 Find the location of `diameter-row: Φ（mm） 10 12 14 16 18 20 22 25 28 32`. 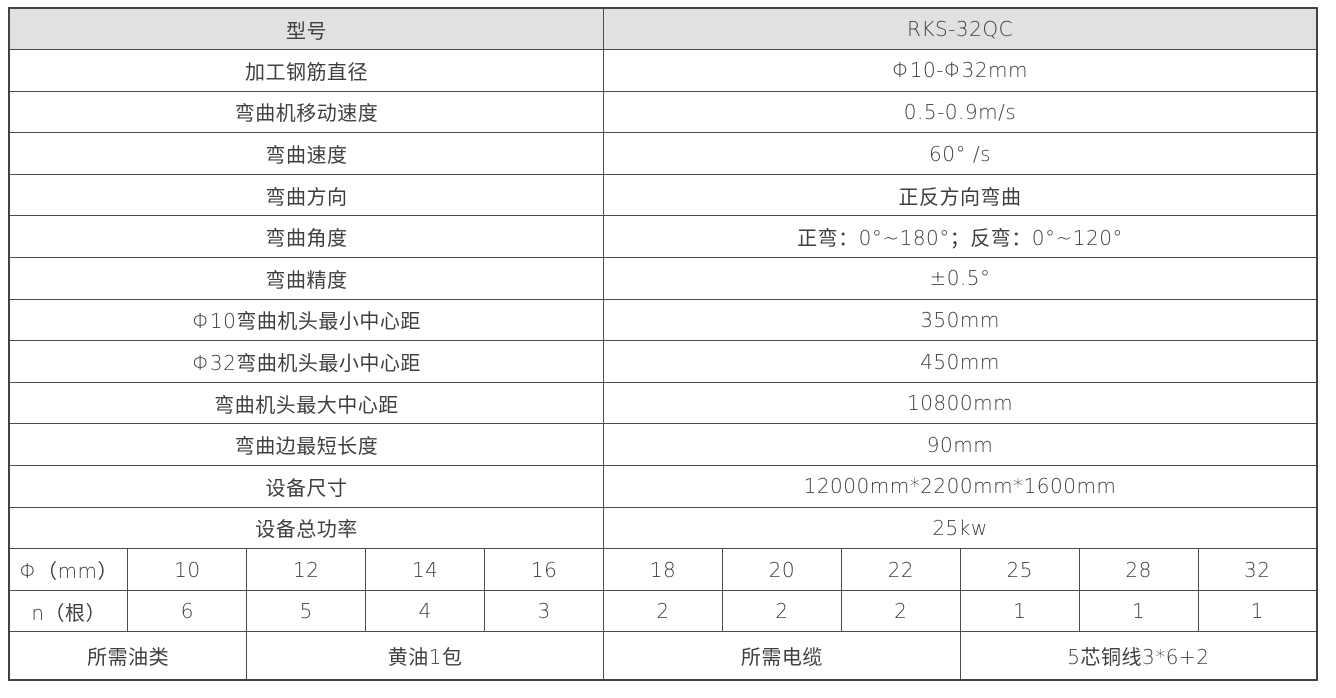

diameter-row: Φ（mm） 10 12 14 16 18 20 22 25 28 32 is located at coordinates (663, 569).